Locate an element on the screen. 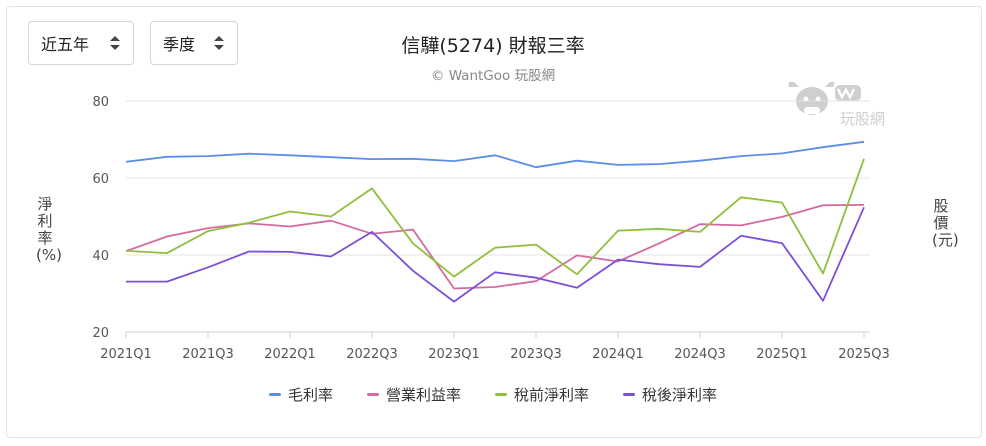  frequency-select-label: 季度 is located at coordinates (179, 44).